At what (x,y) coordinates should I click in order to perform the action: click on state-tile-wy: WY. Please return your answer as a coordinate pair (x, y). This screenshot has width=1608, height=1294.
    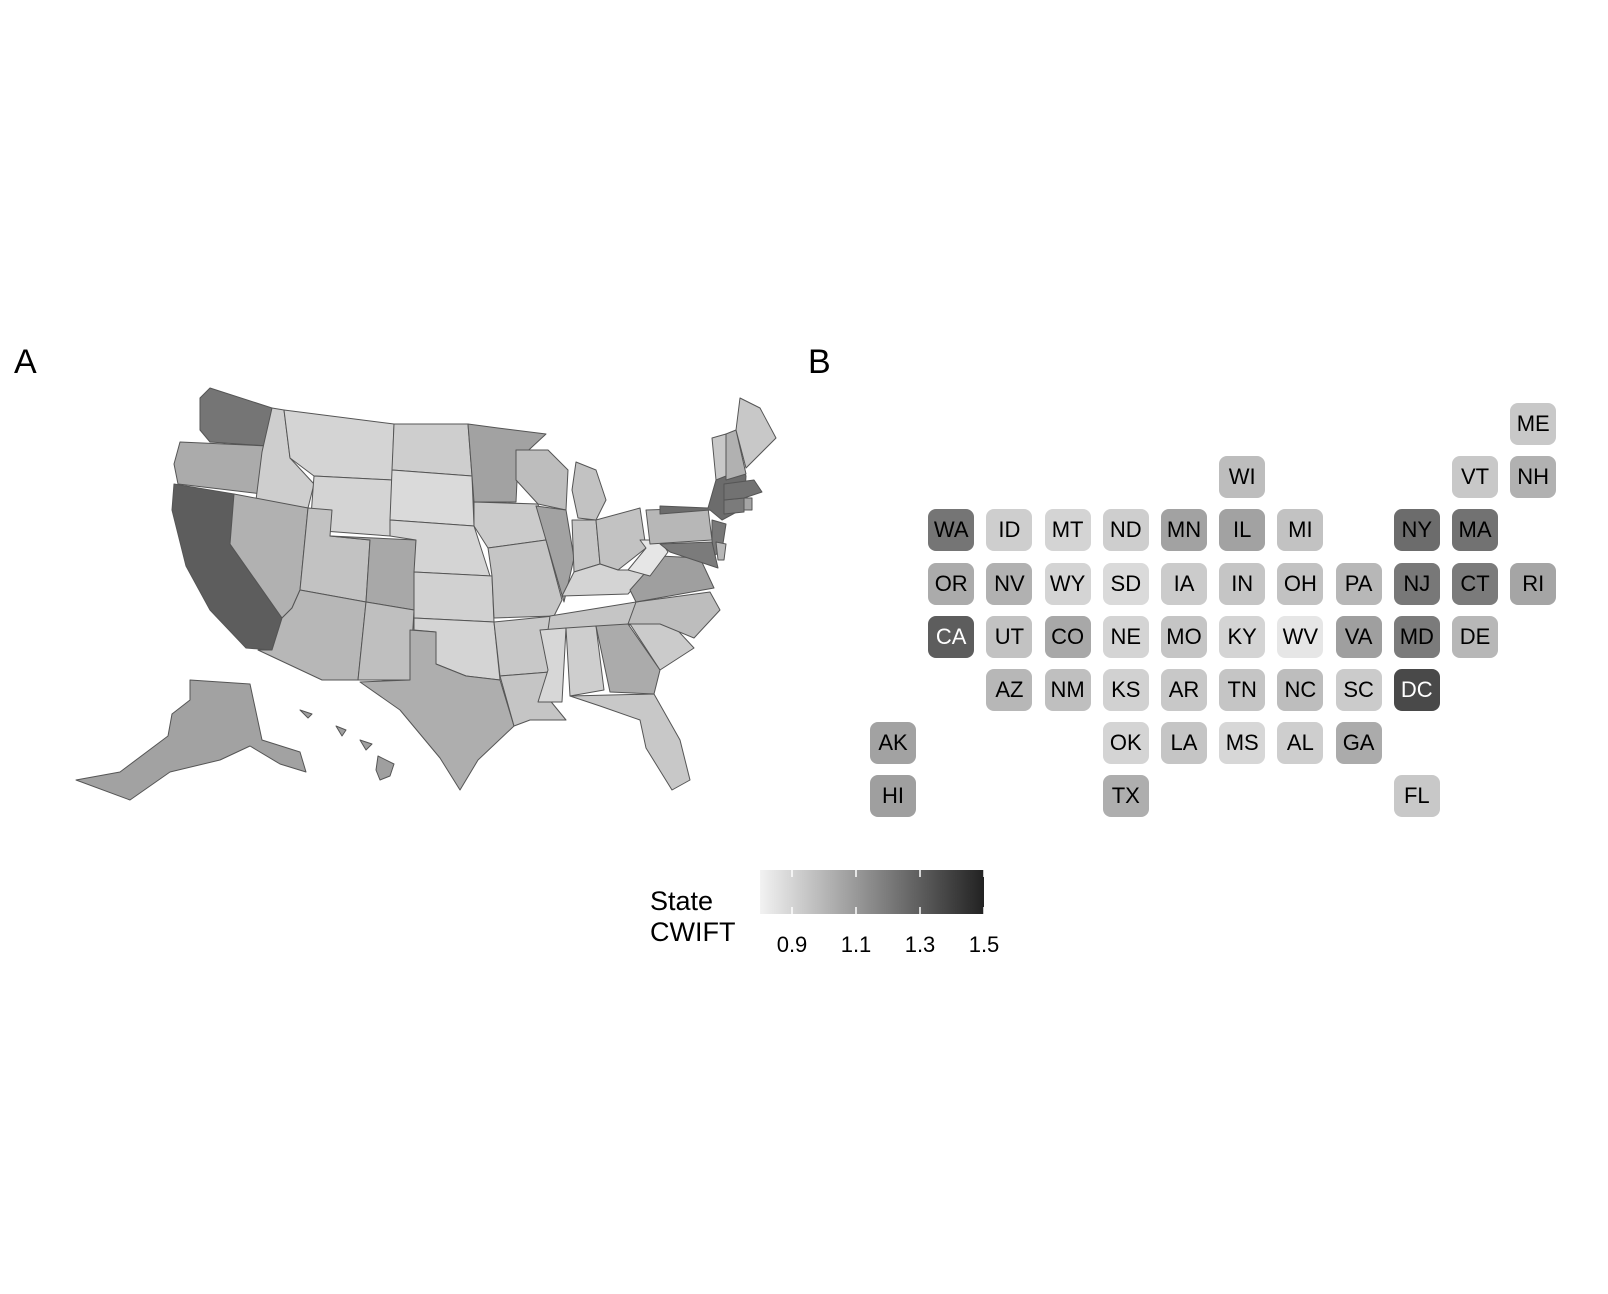
    Looking at the image, I should click on (1067, 583).